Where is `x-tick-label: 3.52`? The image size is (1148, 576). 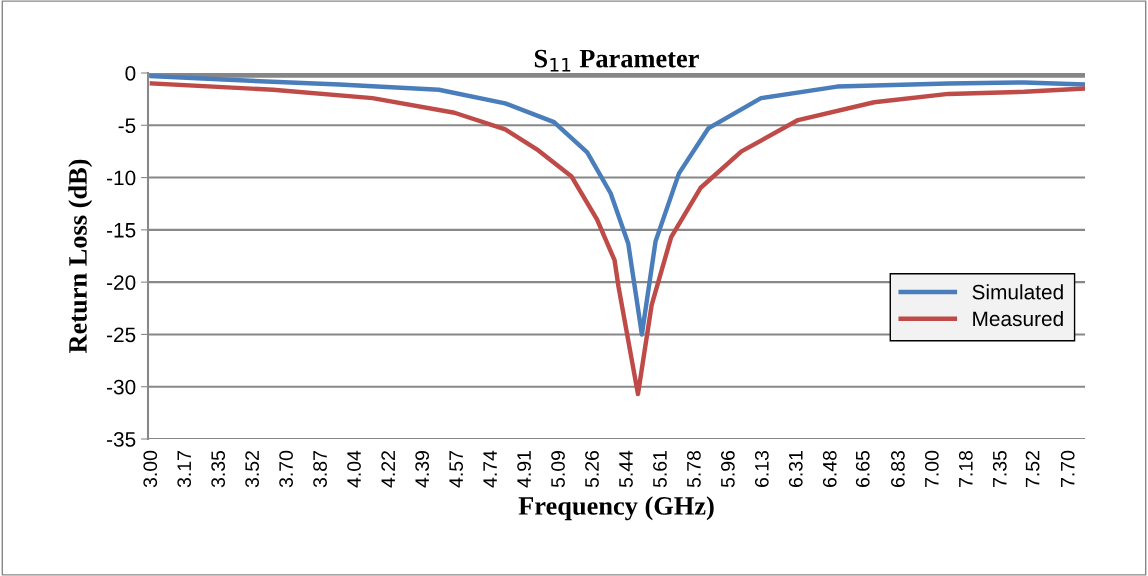 x-tick-label: 3.52 is located at coordinates (252, 469).